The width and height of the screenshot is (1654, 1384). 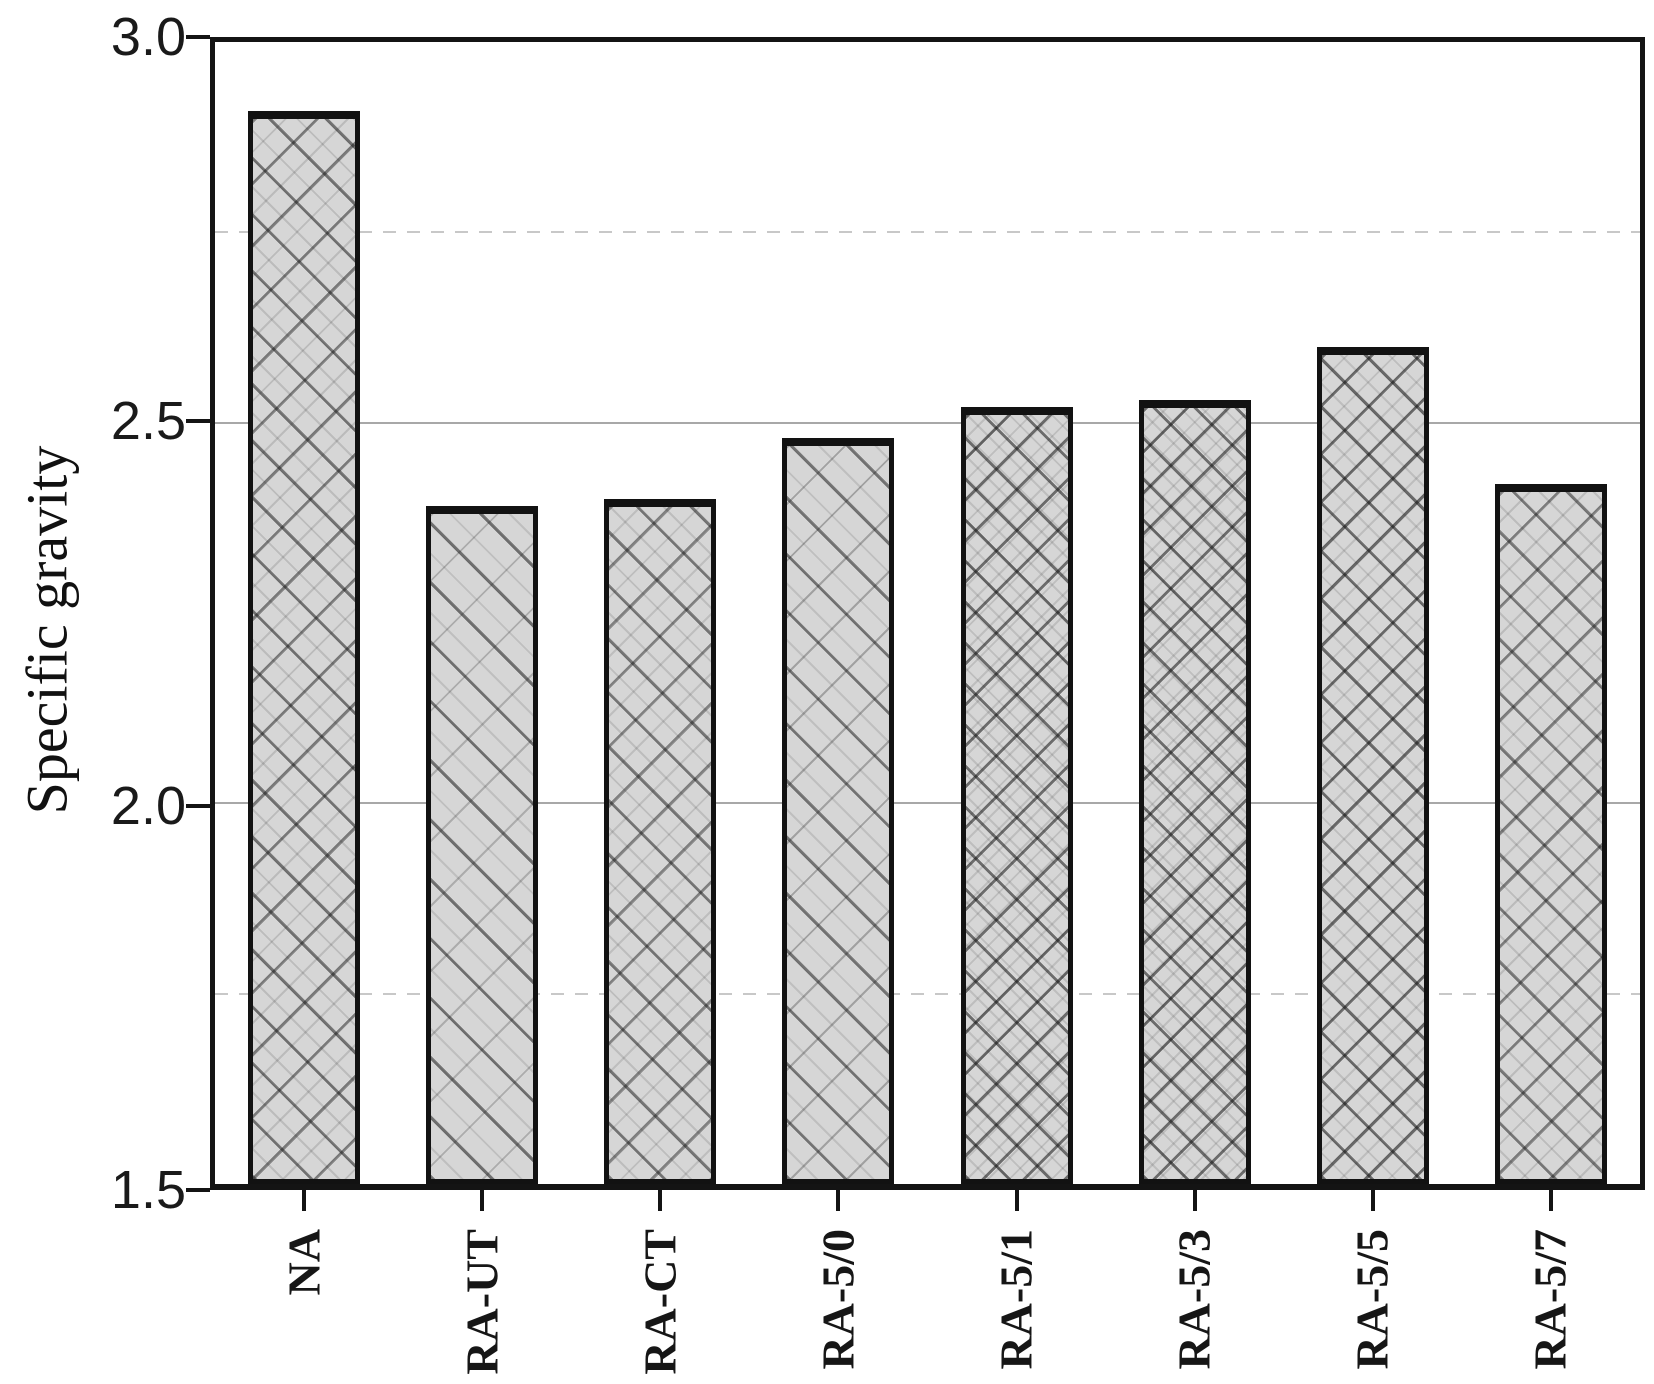 What do you see at coordinates (148, 421) in the screenshot?
I see `y-tick-label: 2.5` at bounding box center [148, 421].